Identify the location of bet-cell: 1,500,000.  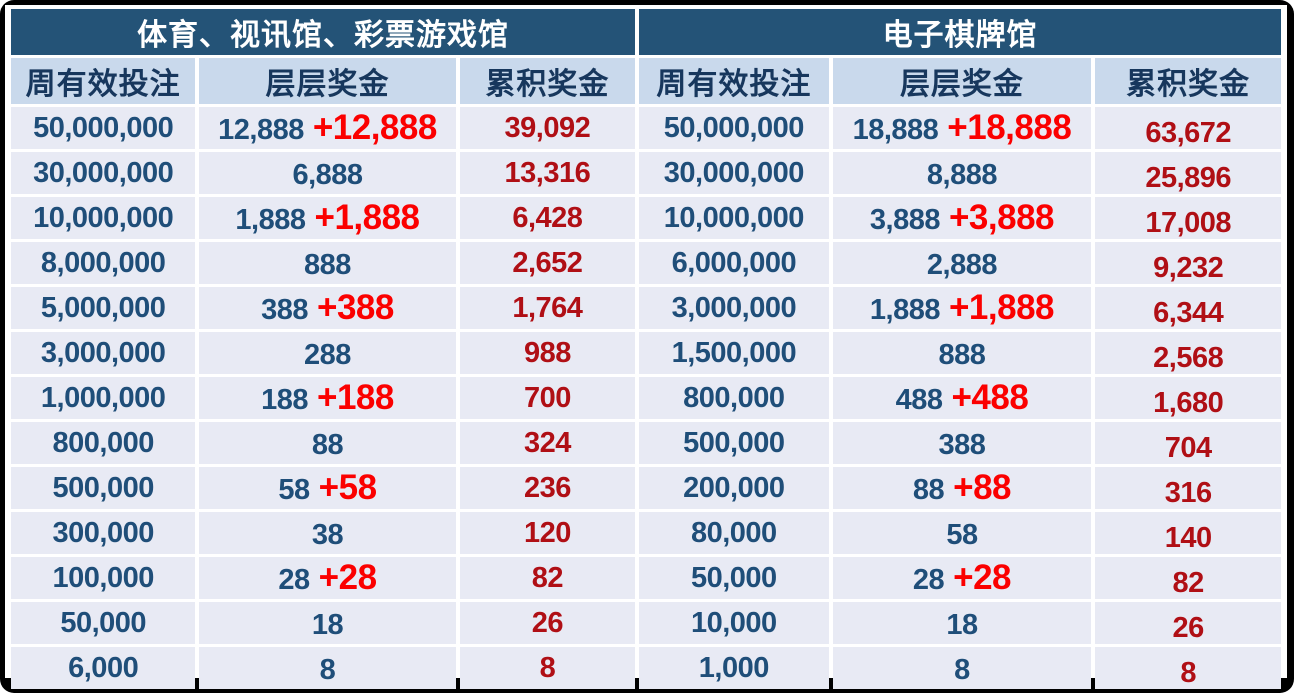
(734, 353).